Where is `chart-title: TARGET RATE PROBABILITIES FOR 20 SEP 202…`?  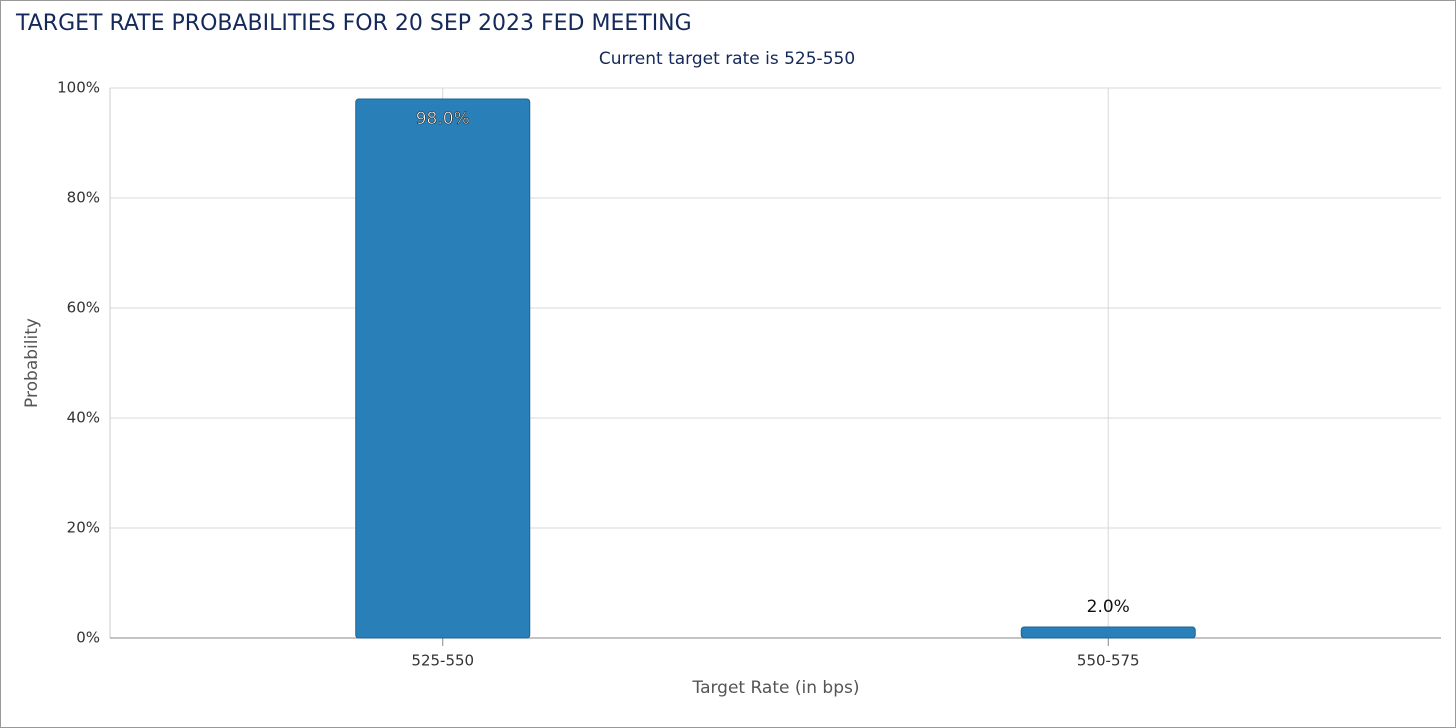
chart-title: TARGET RATE PROBABILITIES FOR 20 SEP 202… is located at coordinates (353, 23).